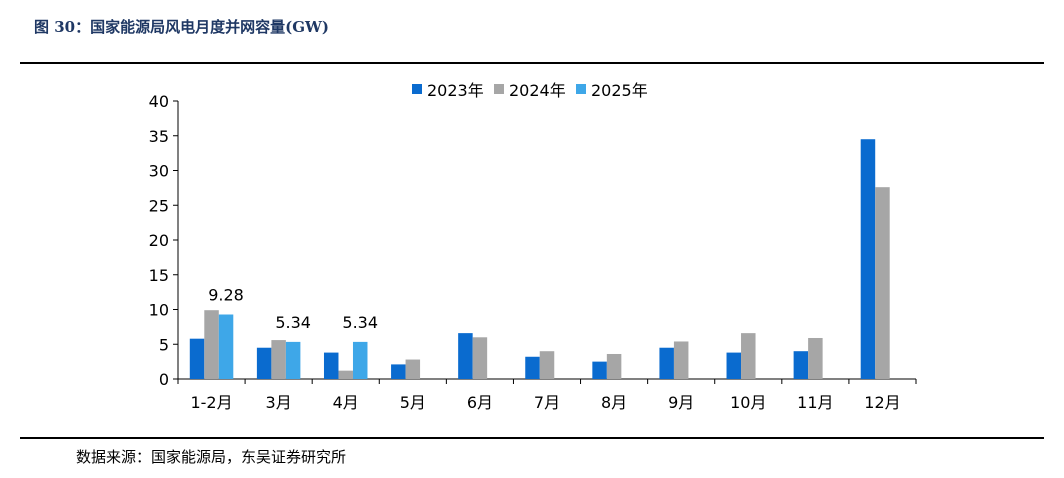 Image resolution: width=1064 pixels, height=478 pixels. Describe the element at coordinates (159, 310) in the screenshot. I see `y-tick-label: 10` at that location.